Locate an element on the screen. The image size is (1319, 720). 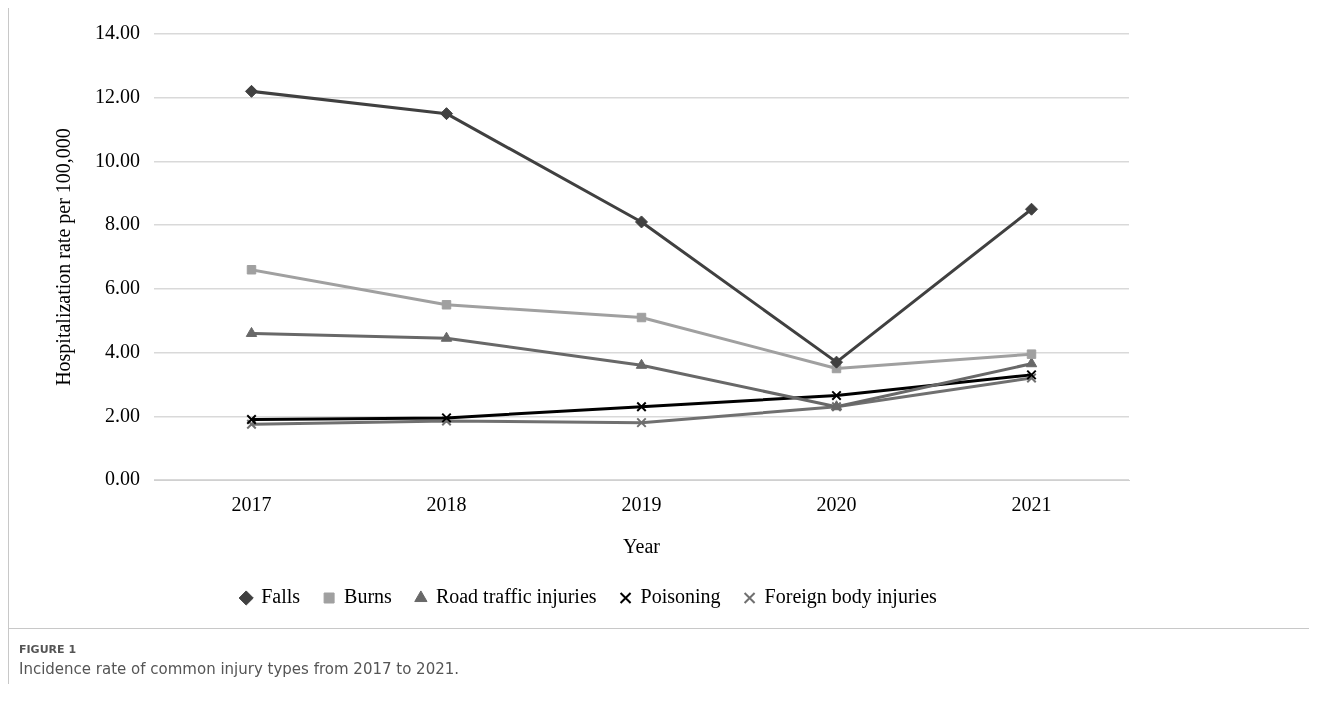
caption: FIGURE 1 is located at coordinates (48, 649).